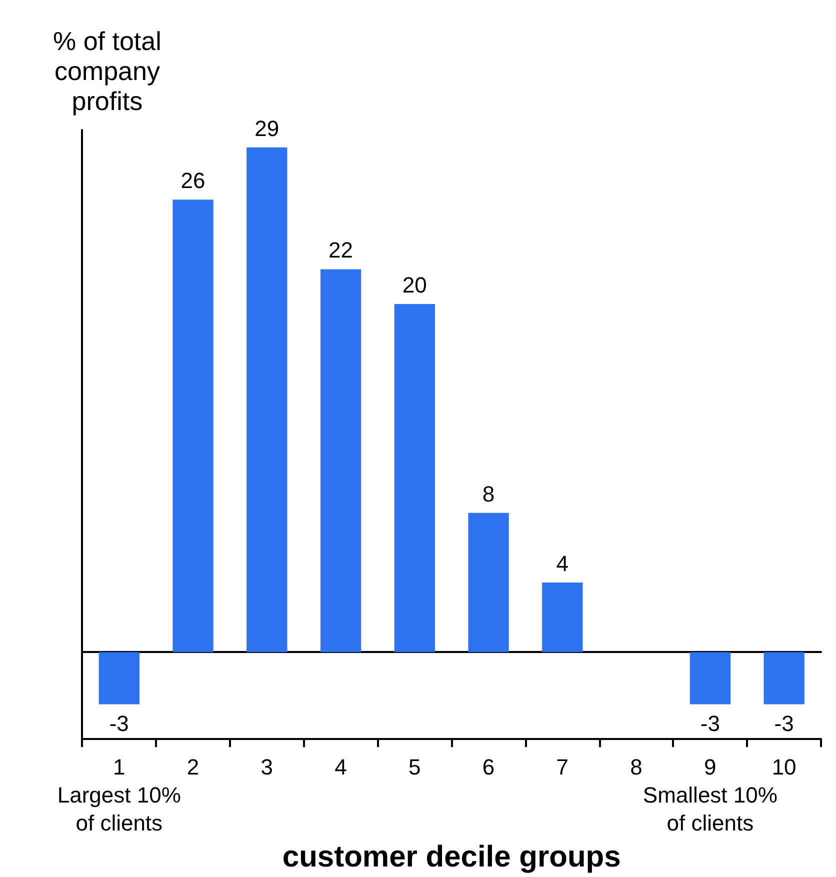 This screenshot has height=877, width=836. What do you see at coordinates (193, 767) in the screenshot?
I see `x-tick-label: 2` at bounding box center [193, 767].